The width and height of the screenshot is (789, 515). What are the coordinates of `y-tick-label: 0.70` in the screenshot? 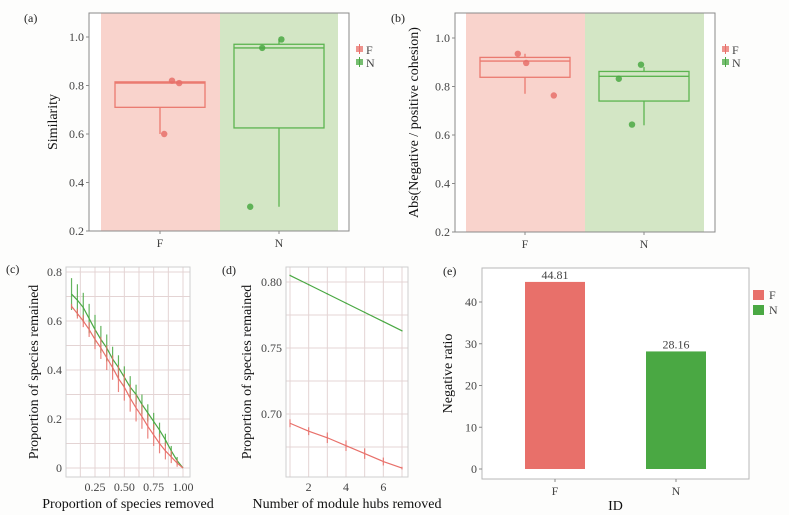 It's located at (271, 414).